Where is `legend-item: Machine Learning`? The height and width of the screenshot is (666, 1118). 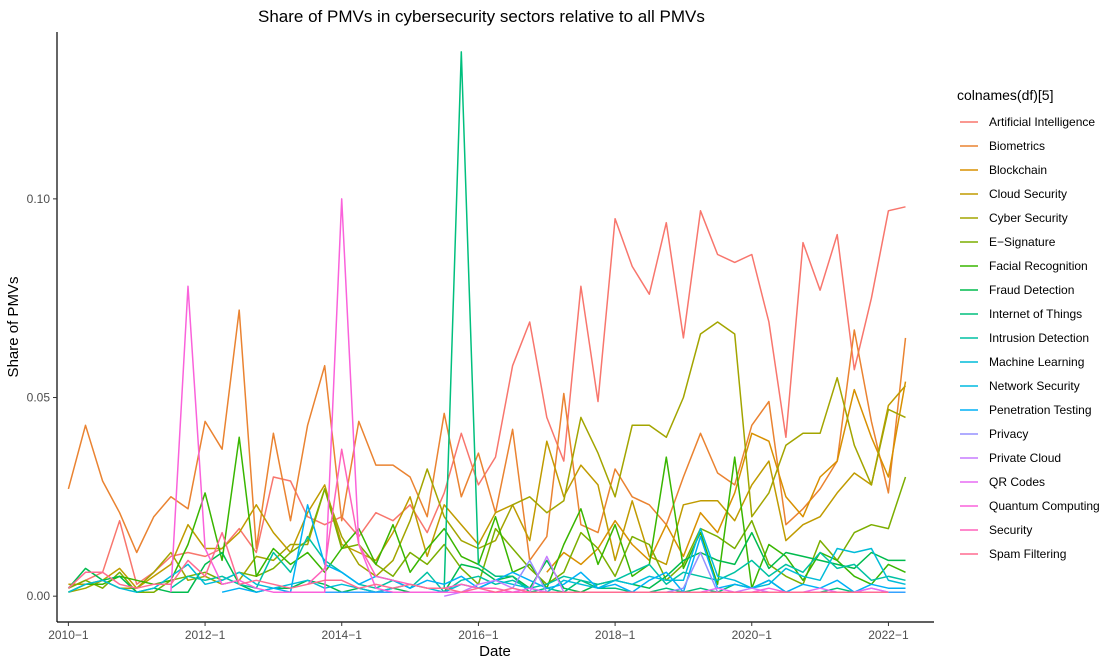 legend-item: Machine Learning is located at coordinates (1022, 362).